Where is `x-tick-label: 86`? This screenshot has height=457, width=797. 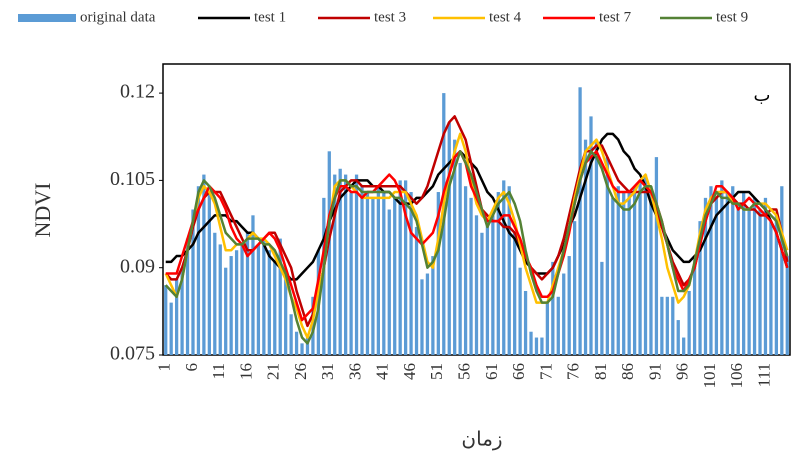 x-tick-label: 86 is located at coordinates (627, 371).